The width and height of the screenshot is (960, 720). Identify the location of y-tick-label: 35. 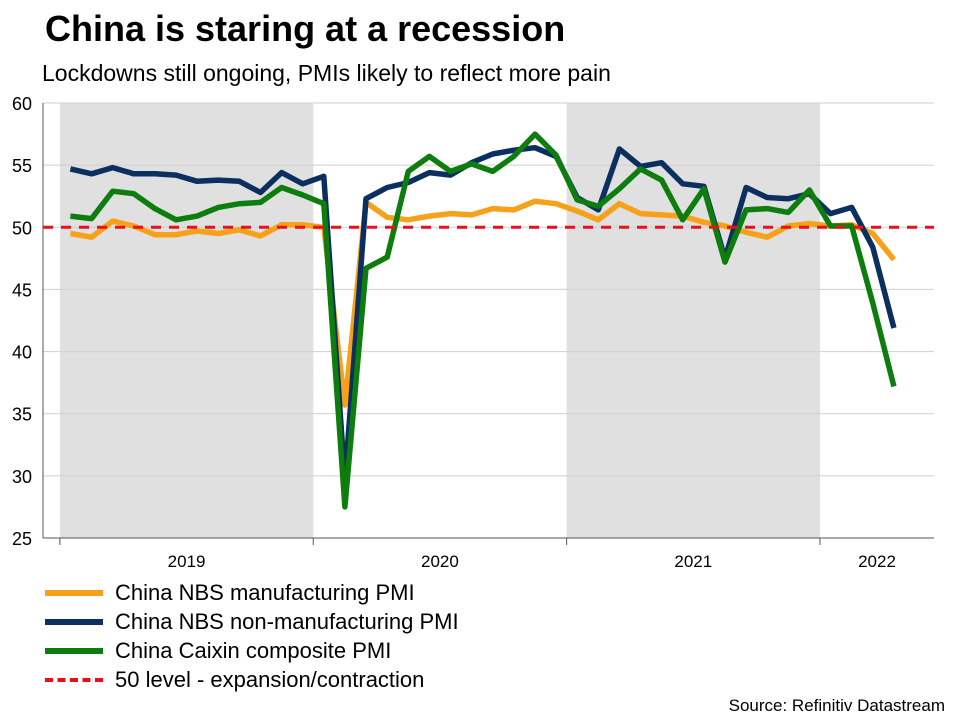
(22, 415).